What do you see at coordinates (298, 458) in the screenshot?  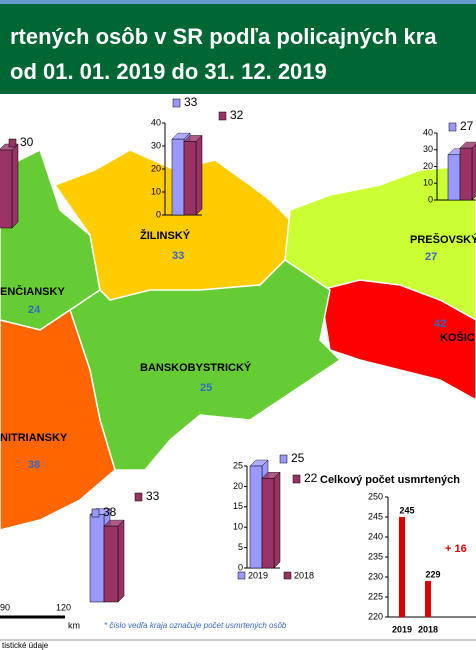 I see `value-label: 25` at bounding box center [298, 458].